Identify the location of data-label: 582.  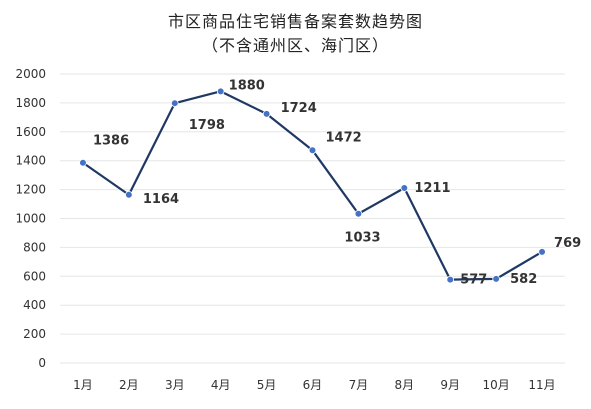
(523, 279).